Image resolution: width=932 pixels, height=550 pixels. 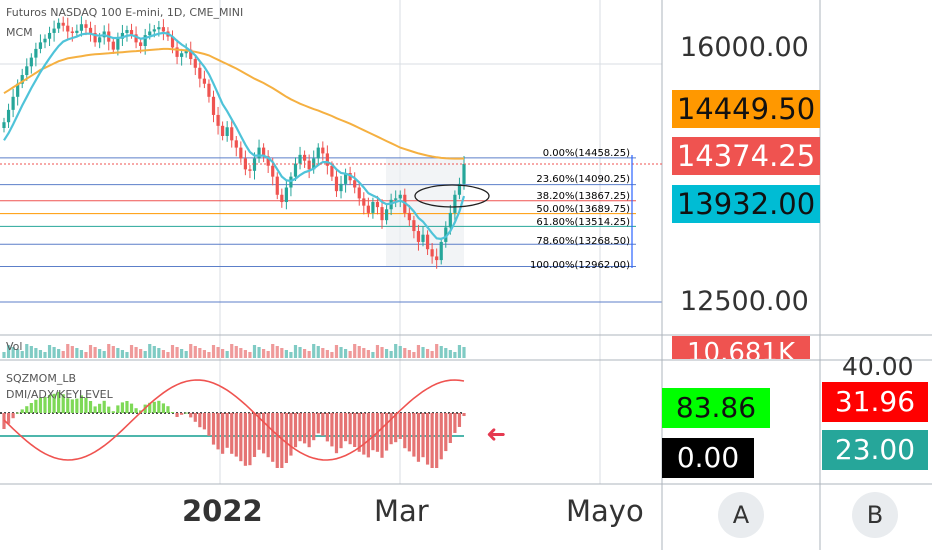 What do you see at coordinates (19, 32) in the screenshot?
I see `study-label: MCM` at bounding box center [19, 32].